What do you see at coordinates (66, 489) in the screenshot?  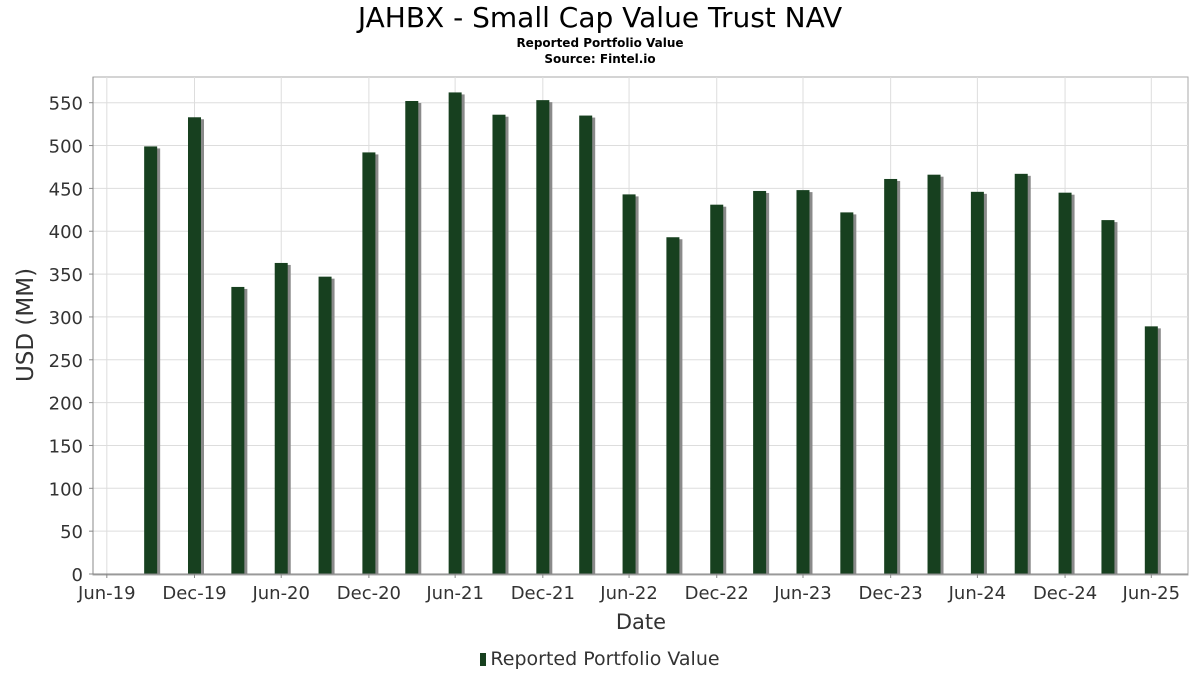 I see `y-tick-label: 100` at bounding box center [66, 489].